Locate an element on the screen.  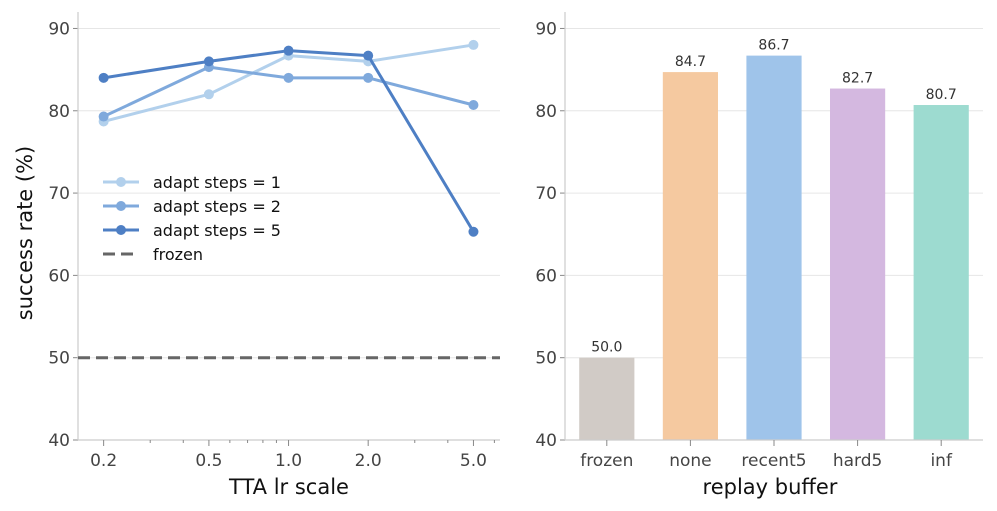
legend-label: adapt steps = 2 is located at coordinates (217, 206).